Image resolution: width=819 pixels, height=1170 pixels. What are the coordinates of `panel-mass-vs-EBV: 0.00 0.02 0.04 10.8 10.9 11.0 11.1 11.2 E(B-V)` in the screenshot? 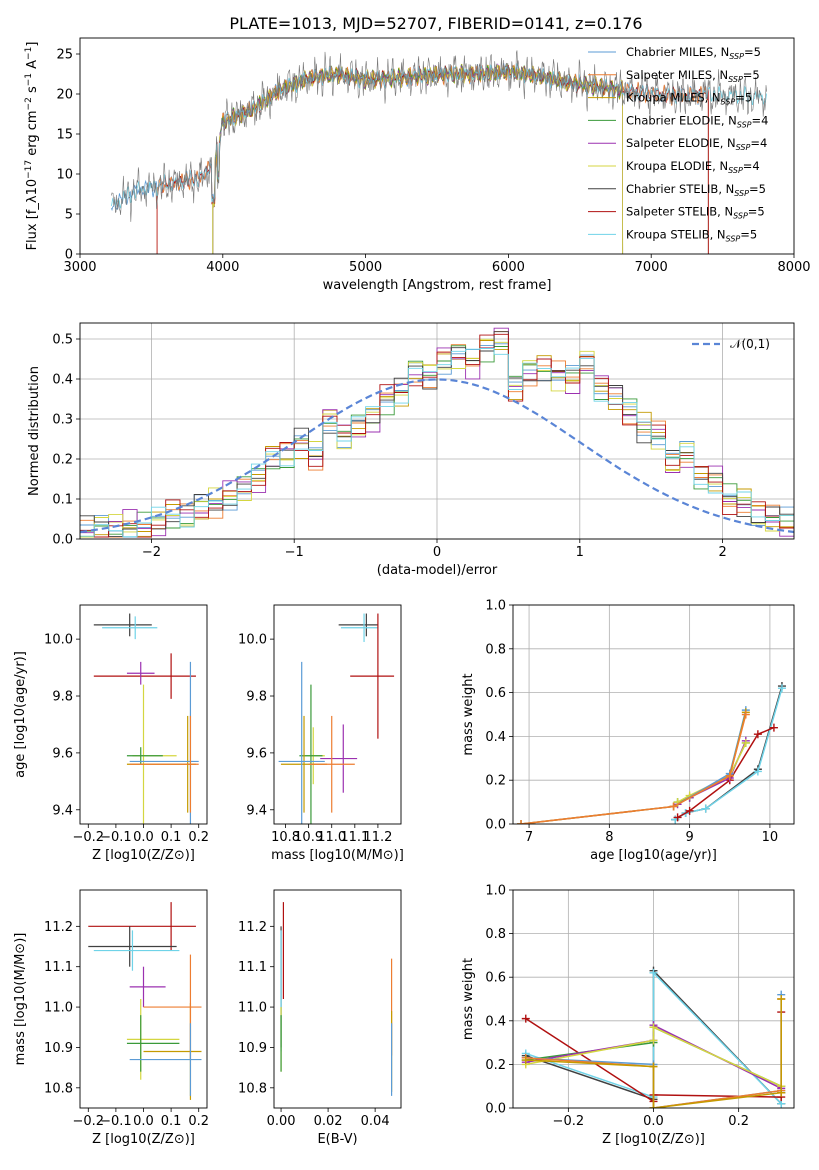 It's located at (320, 1018).